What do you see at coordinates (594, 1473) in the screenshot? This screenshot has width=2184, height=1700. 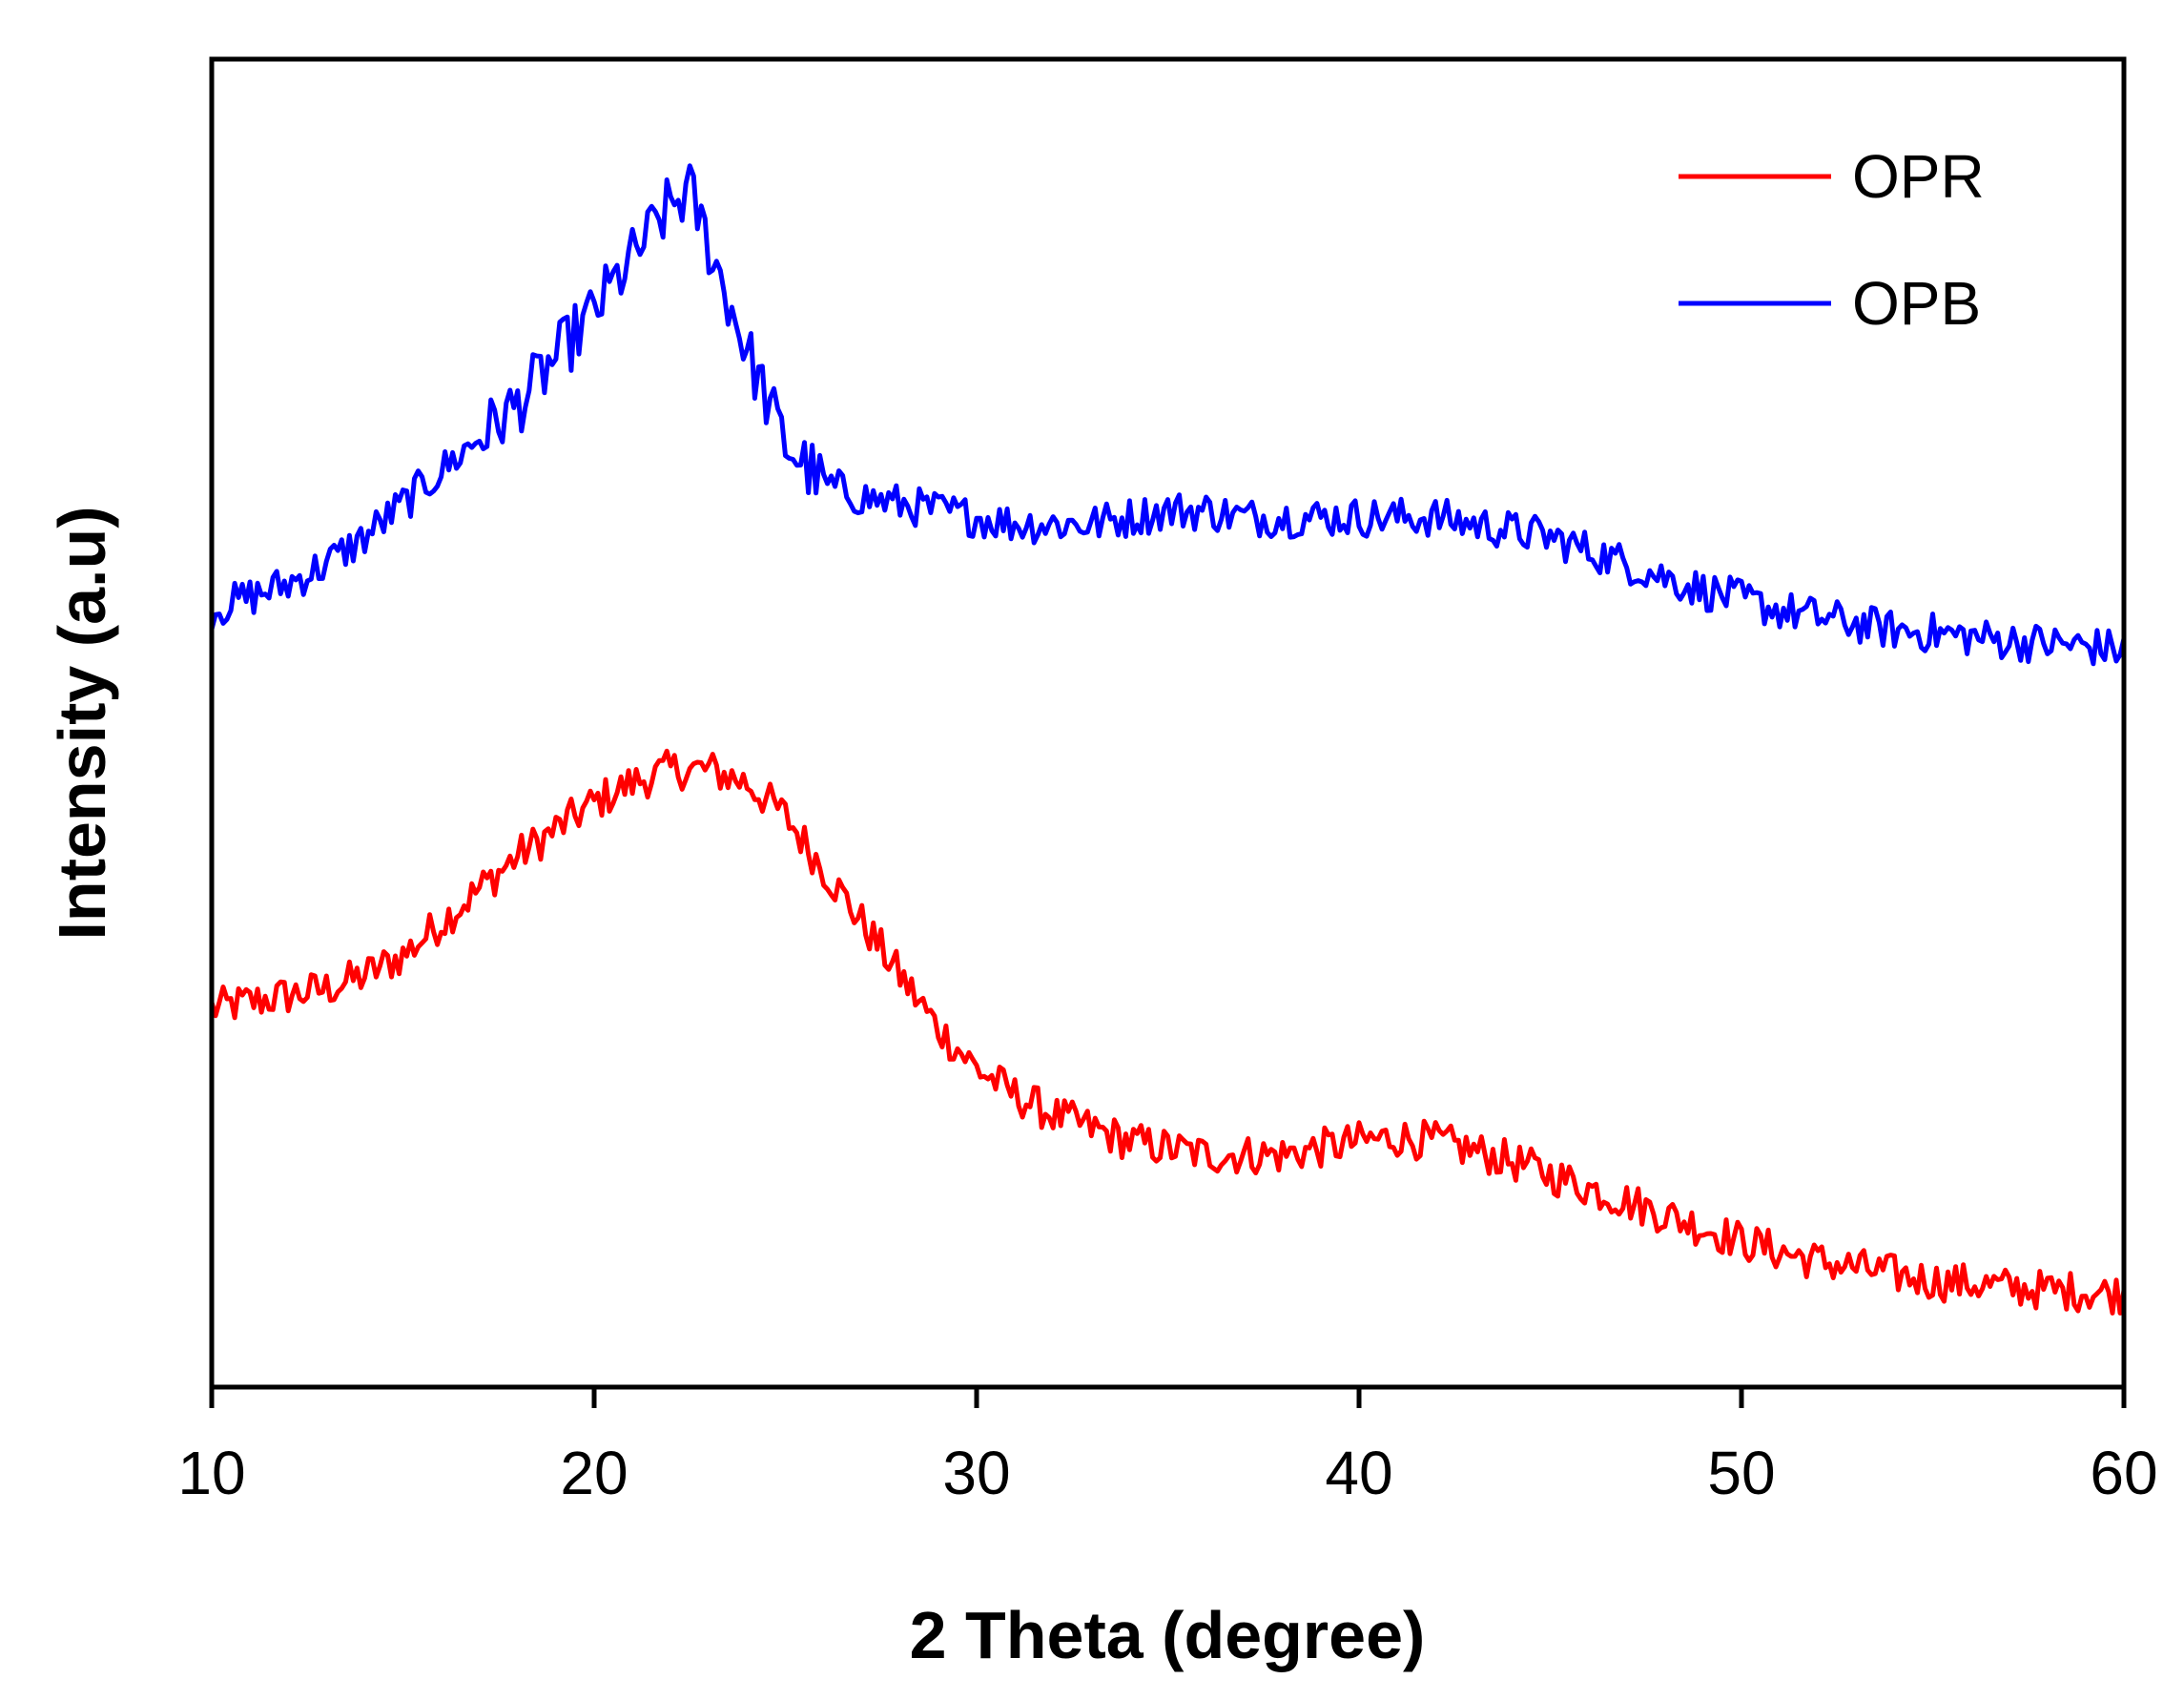 I see `x-tick-label: 20` at bounding box center [594, 1473].